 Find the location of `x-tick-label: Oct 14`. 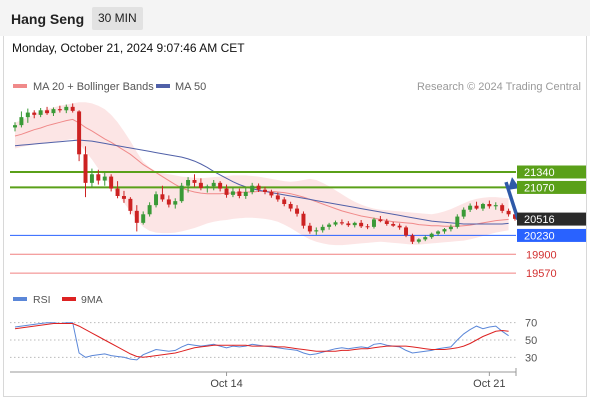

x-tick-label: Oct 14 is located at coordinates (226, 384).